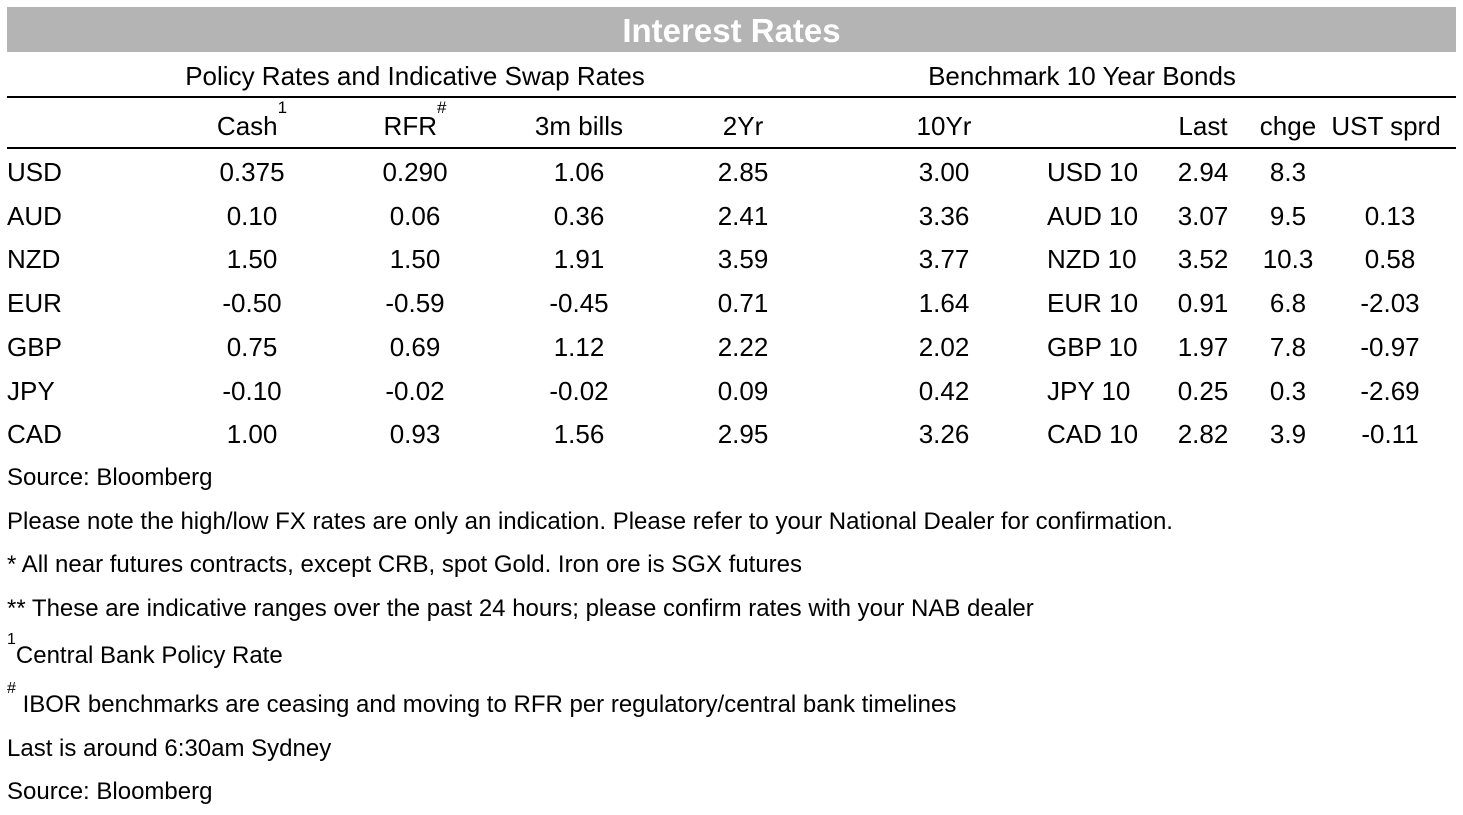 The image size is (1463, 815). I want to click on cell-yr10: 3.77, so click(944, 259).